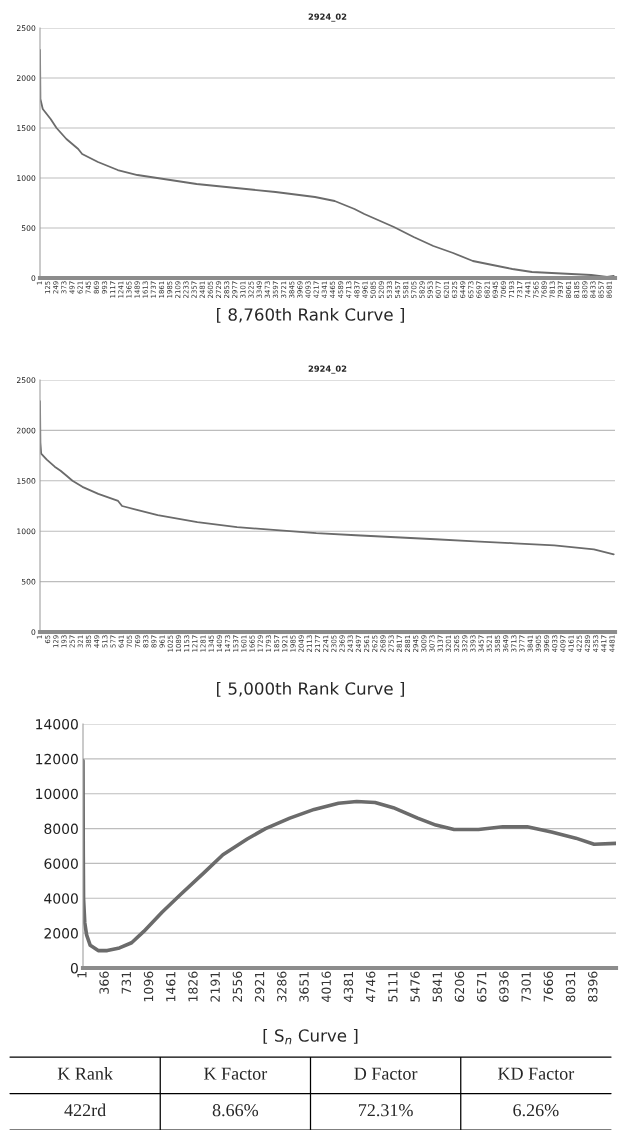 This screenshot has height=1130, width=621. I want to click on x-tick-label: 4381, so click(348, 986).